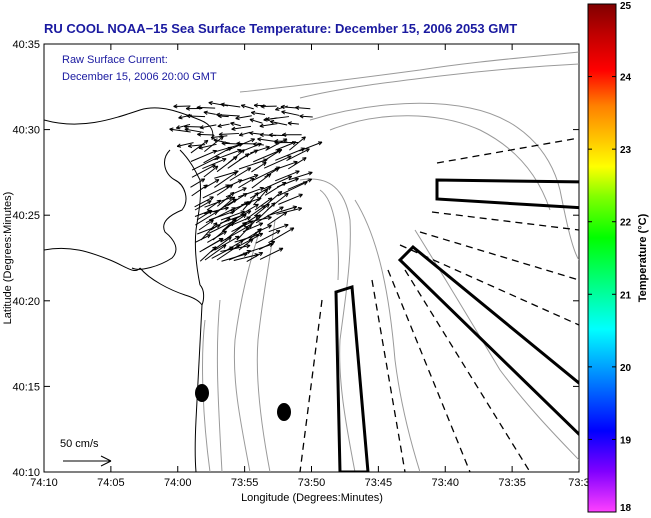  What do you see at coordinates (626, 150) in the screenshot?
I see `colorbar-tick-label: 23` at bounding box center [626, 150].